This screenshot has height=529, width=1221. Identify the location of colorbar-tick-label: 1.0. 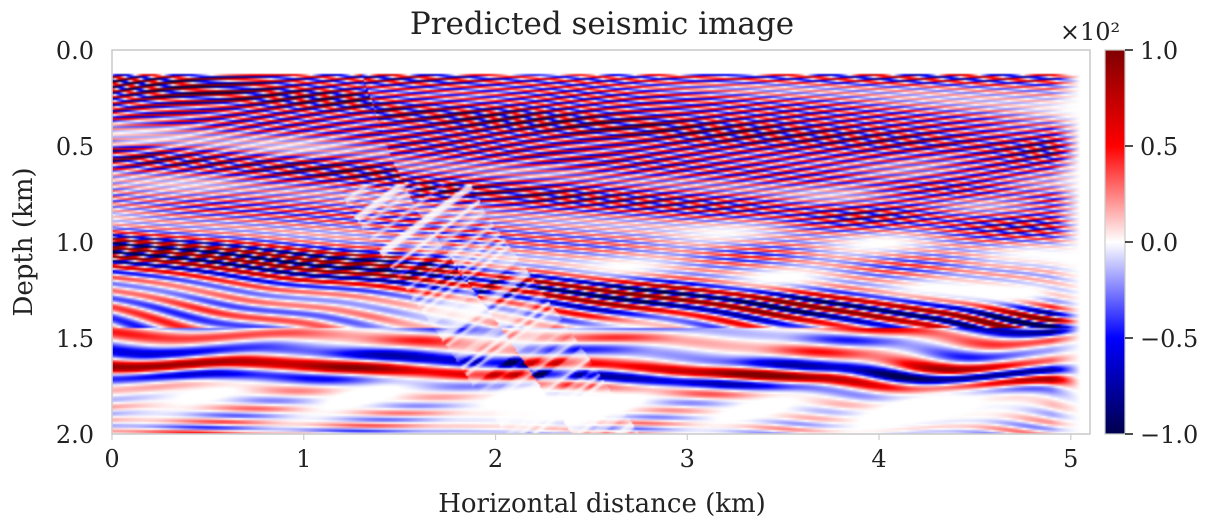
(1159, 51).